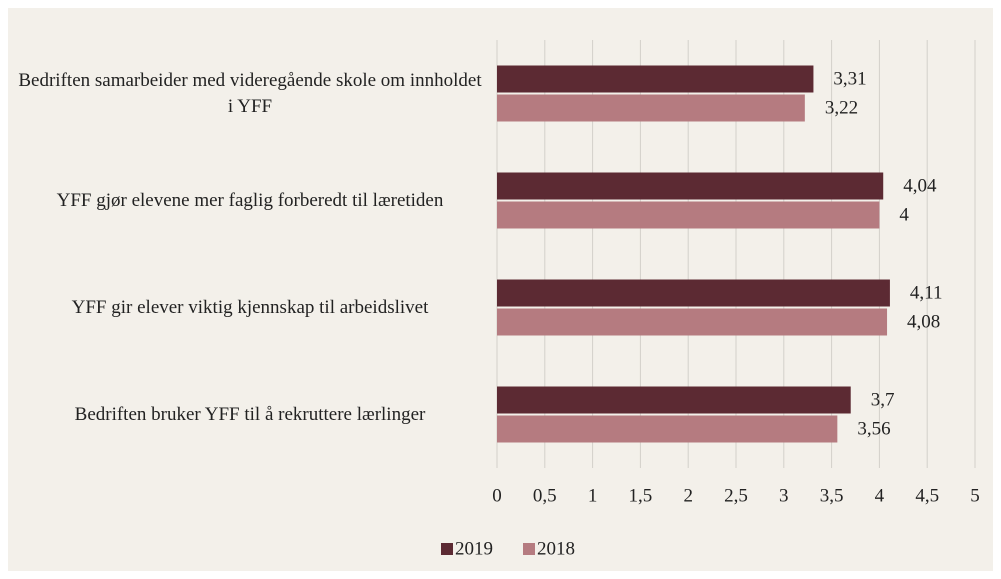 The width and height of the screenshot is (1001, 579). What do you see at coordinates (923, 321) in the screenshot?
I see `data-label: 4,08` at bounding box center [923, 321].